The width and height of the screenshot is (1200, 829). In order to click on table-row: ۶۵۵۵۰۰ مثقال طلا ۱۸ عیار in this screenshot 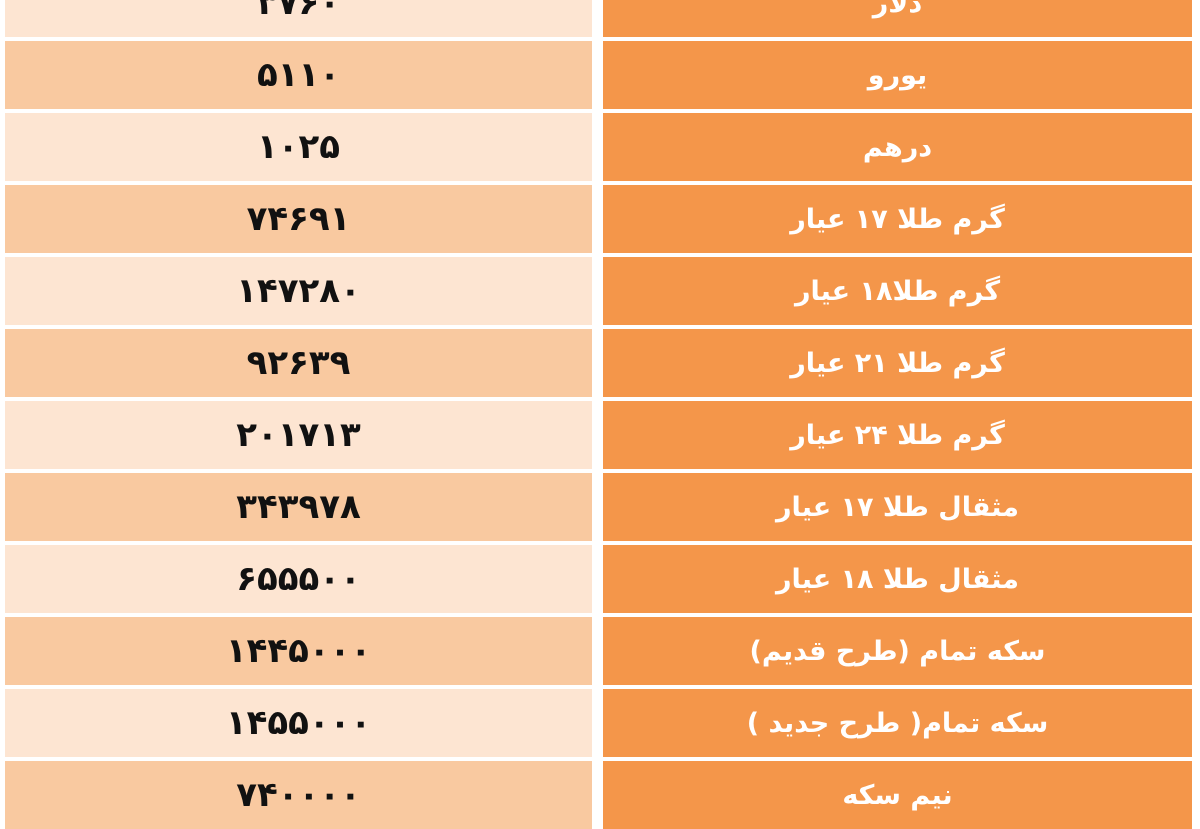, I will do `click(600, 579)`.